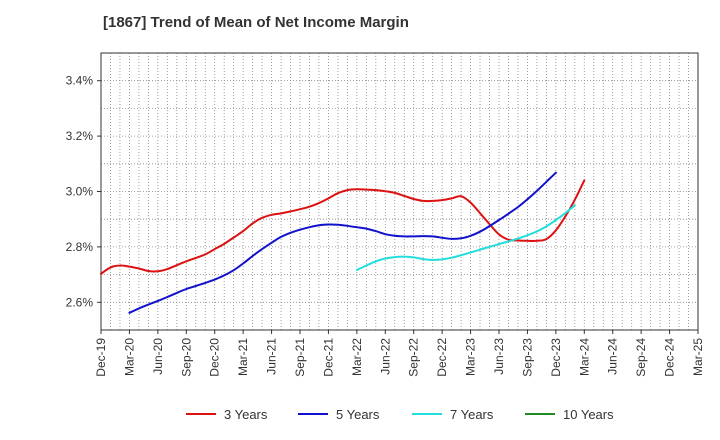 The image size is (720, 440). Describe the element at coordinates (243, 357) in the screenshot. I see `x-tick-label: Mar-21` at that location.